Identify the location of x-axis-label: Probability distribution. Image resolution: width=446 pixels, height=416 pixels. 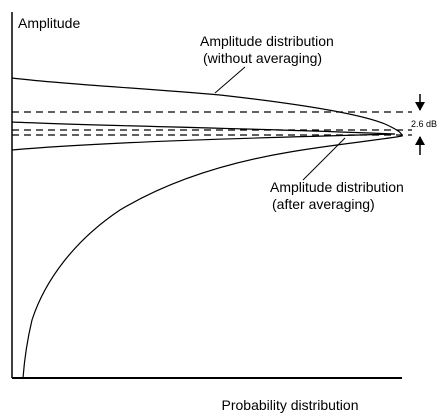
(290, 405).